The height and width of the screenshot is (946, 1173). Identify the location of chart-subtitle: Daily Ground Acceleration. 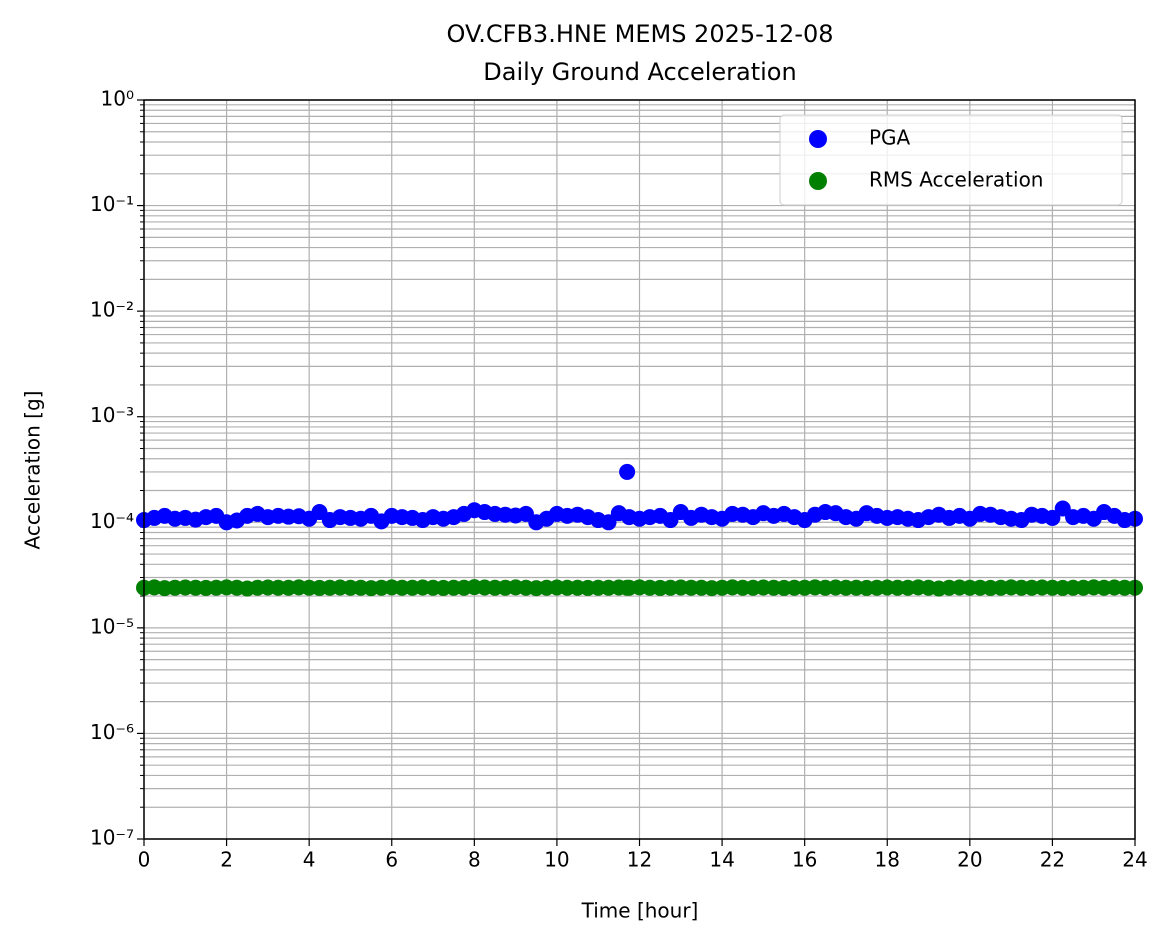
(639, 72).